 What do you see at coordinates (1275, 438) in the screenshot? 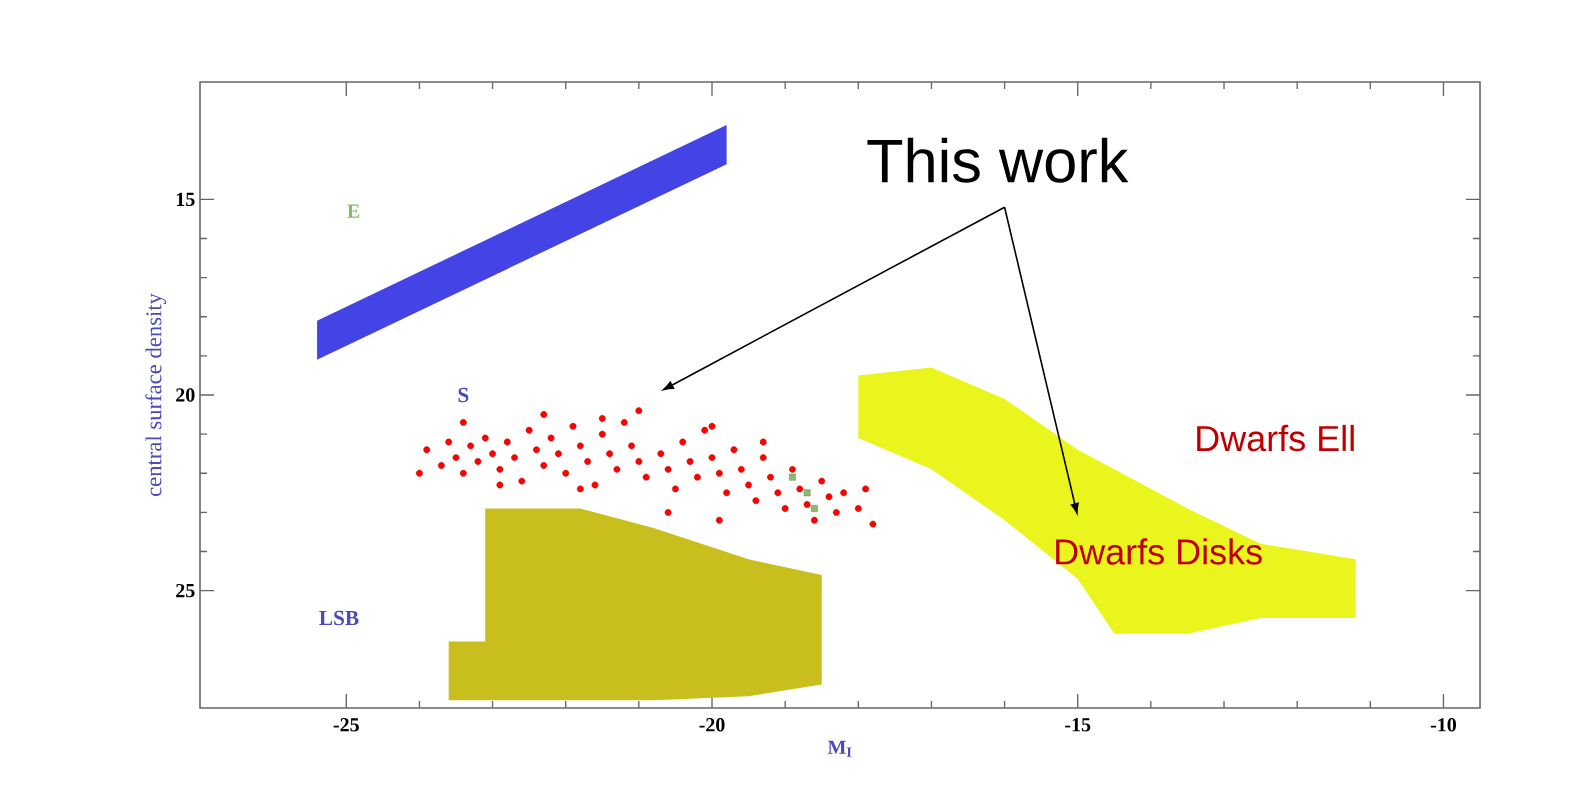
I see `annotation: Dwarfs Ell` at bounding box center [1275, 438].